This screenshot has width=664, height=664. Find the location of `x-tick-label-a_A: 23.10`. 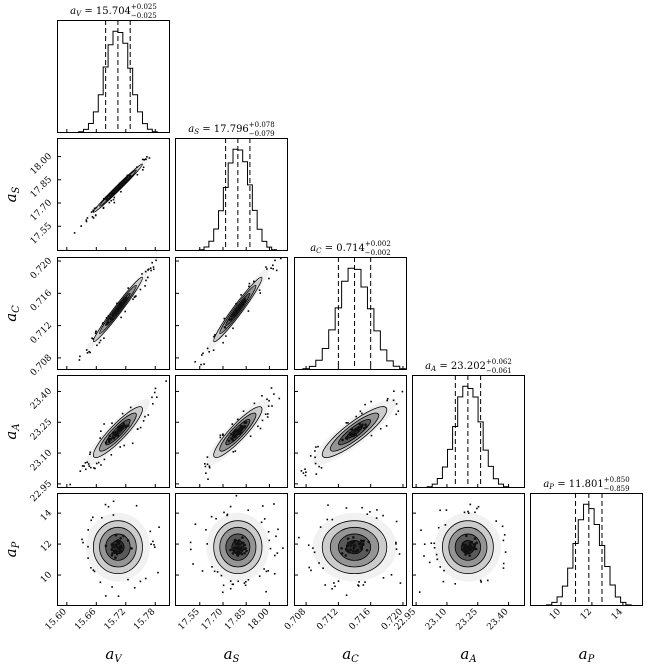

x-tick-label-a_A: 23.10 is located at coordinates (436, 619).